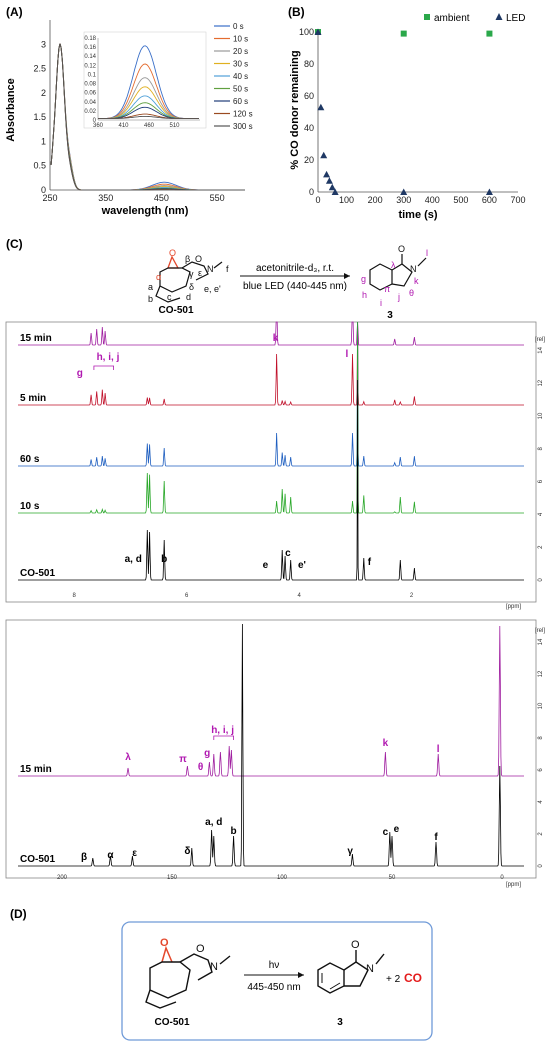 This screenshot has height=1050, width=555. I want to click on nmr-13c-ytick-5: 10, so click(541, 705).